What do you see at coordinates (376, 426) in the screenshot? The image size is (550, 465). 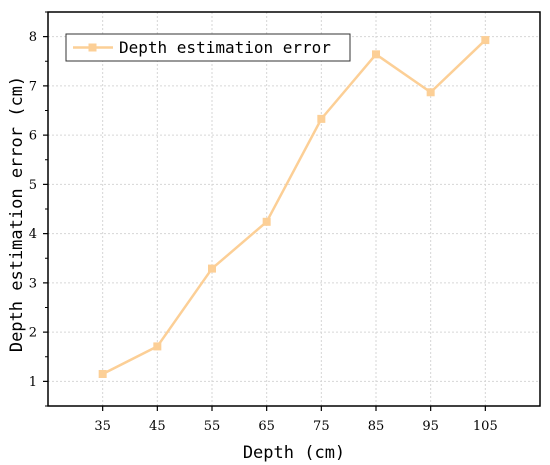 I see `x-tick-label: 85` at bounding box center [376, 426].